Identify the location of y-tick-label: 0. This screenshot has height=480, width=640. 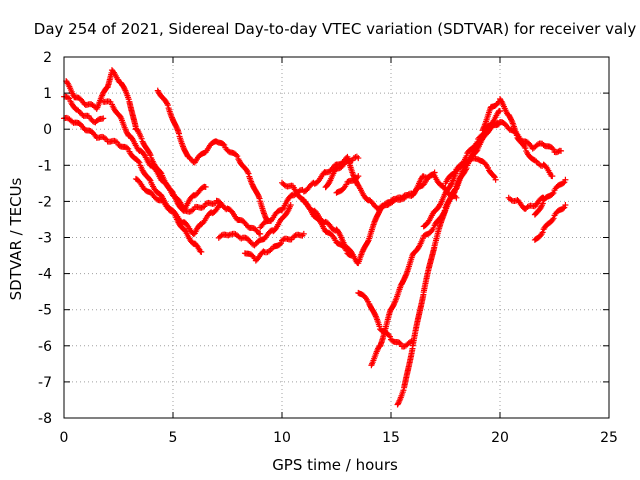
(47, 130).